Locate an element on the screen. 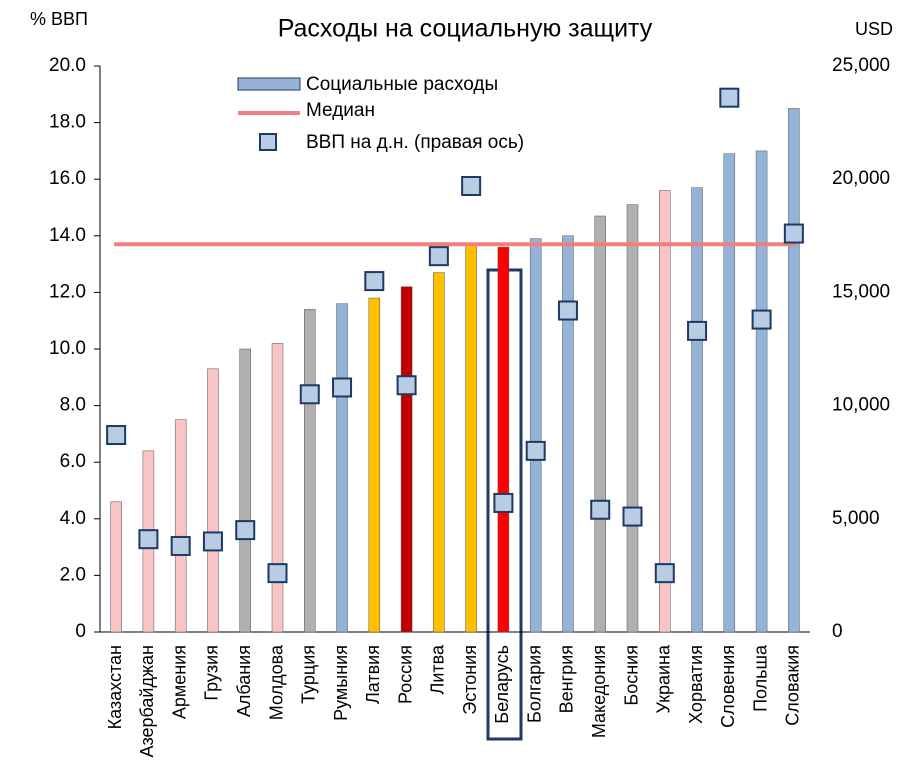 The image size is (923, 784). chart-title: Расходы на социальную защиту is located at coordinates (465, 29).